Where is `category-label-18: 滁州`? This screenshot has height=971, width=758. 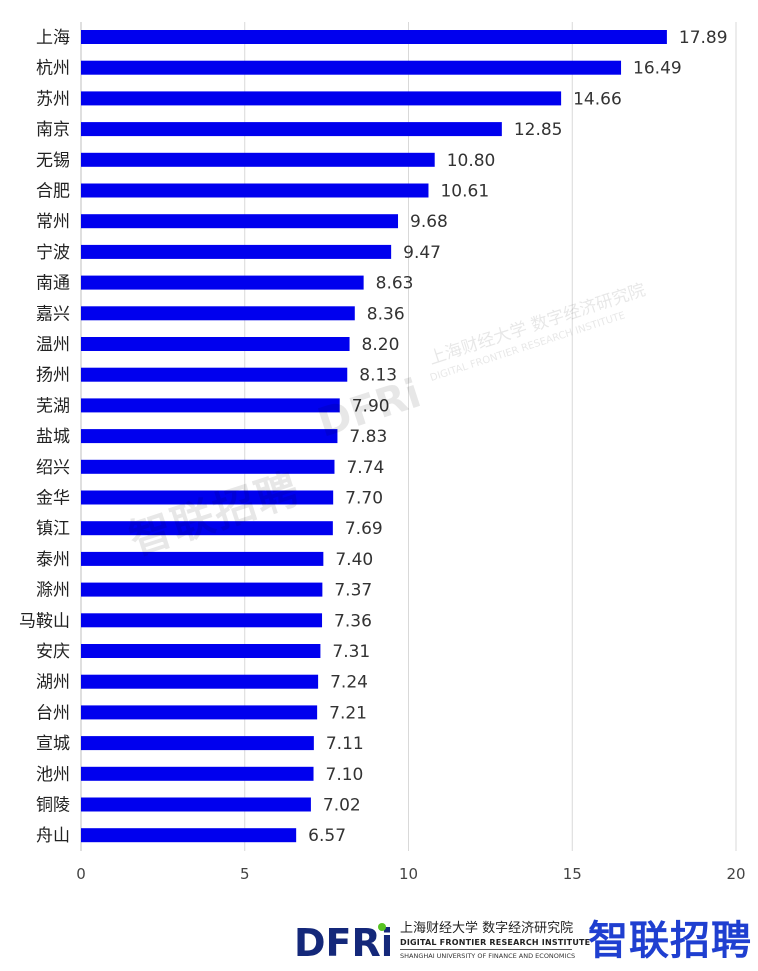 category-label-18: 滁州 is located at coordinates (53, 591).